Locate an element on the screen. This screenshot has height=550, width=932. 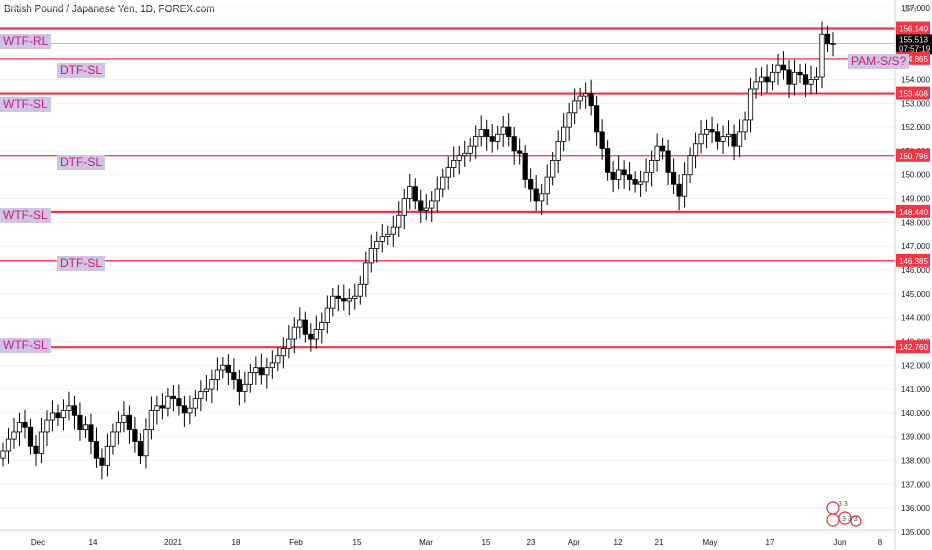
price-tick-label: 146.000 is located at coordinates (915, 270).